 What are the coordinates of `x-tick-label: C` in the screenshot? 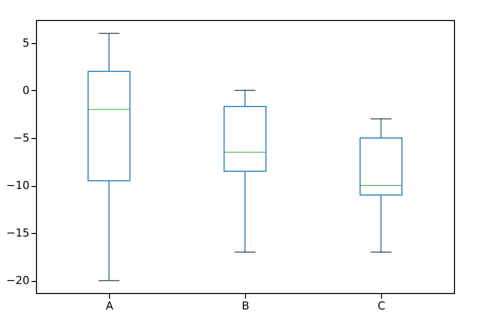 It's located at (382, 306).